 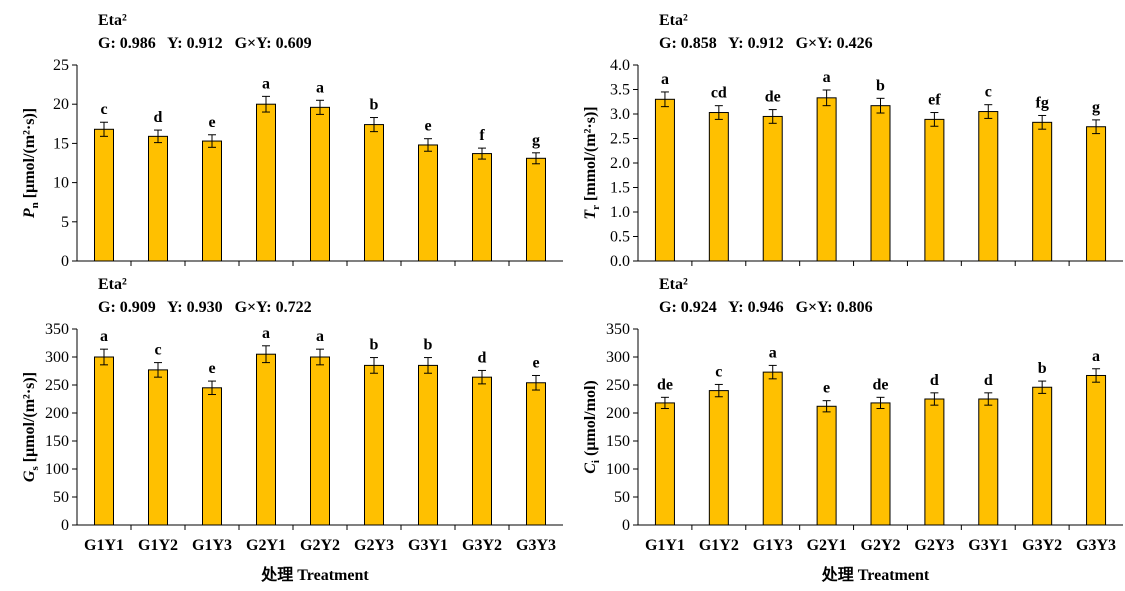 I want to click on bar-g1y1, so click(x=104, y=441).